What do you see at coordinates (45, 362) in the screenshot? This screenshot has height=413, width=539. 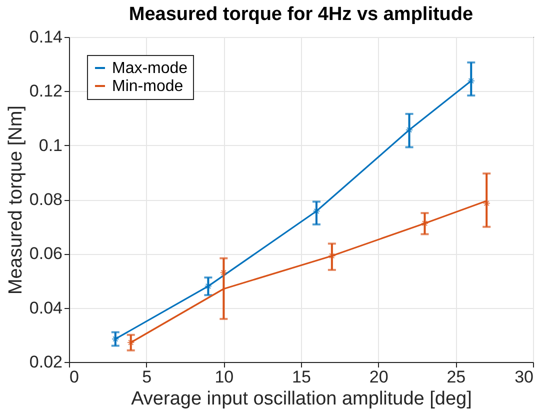 I see `y-tick-label: 0.02` at bounding box center [45, 362].